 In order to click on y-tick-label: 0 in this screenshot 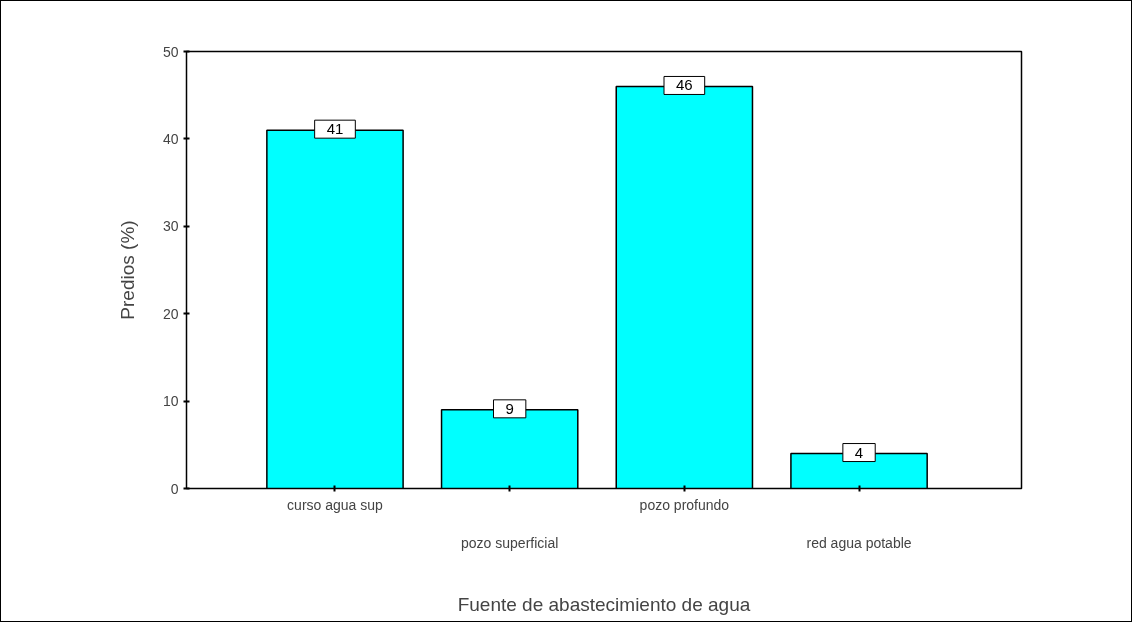, I will do `click(174, 488)`.